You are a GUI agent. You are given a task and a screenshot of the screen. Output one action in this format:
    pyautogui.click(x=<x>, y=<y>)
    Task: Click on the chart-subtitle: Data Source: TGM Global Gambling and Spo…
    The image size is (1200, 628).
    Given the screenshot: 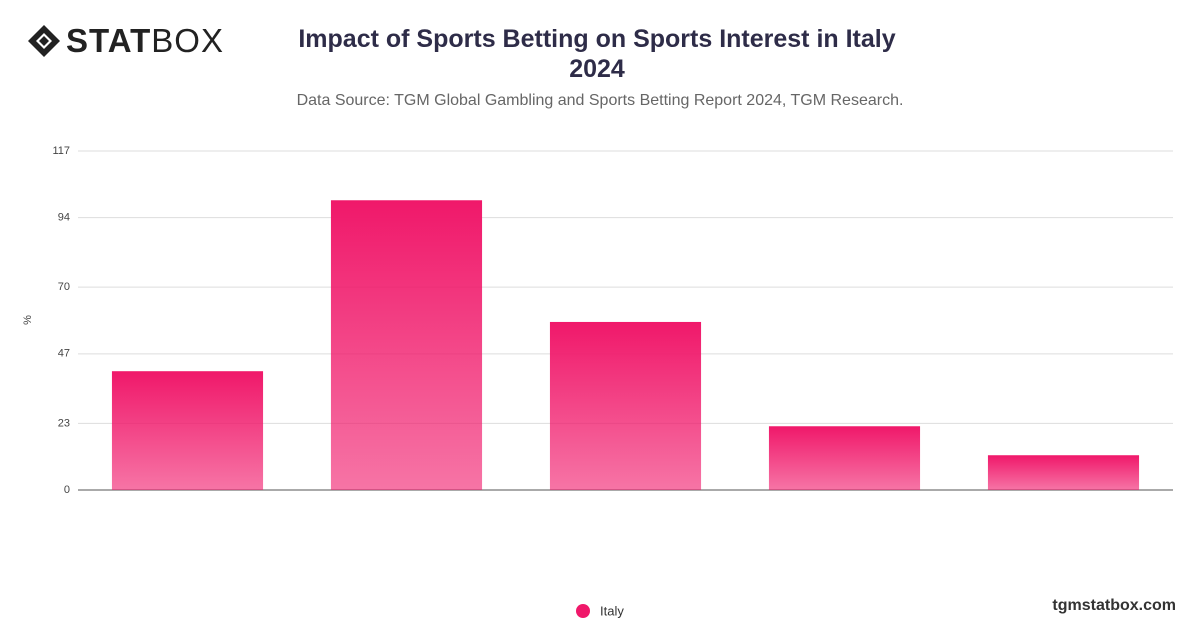 What is the action you would take?
    pyautogui.click(x=600, y=100)
    